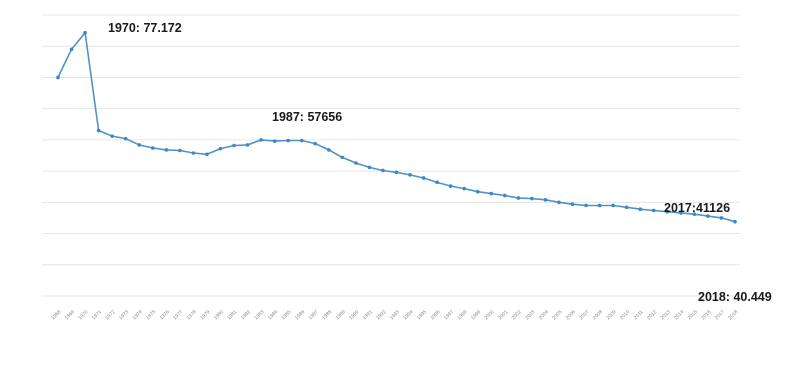  Describe the element at coordinates (571, 315) in the screenshot. I see `x-tick-label: 2006` at that location.